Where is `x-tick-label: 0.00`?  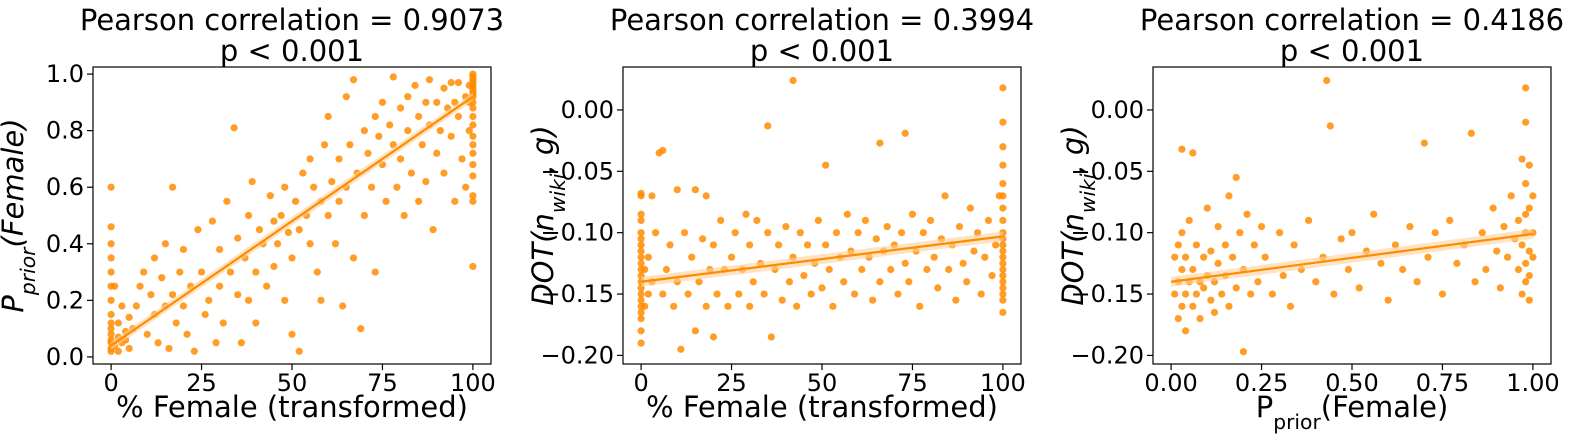 x-tick-label: 0.00 is located at coordinates (1170, 383).